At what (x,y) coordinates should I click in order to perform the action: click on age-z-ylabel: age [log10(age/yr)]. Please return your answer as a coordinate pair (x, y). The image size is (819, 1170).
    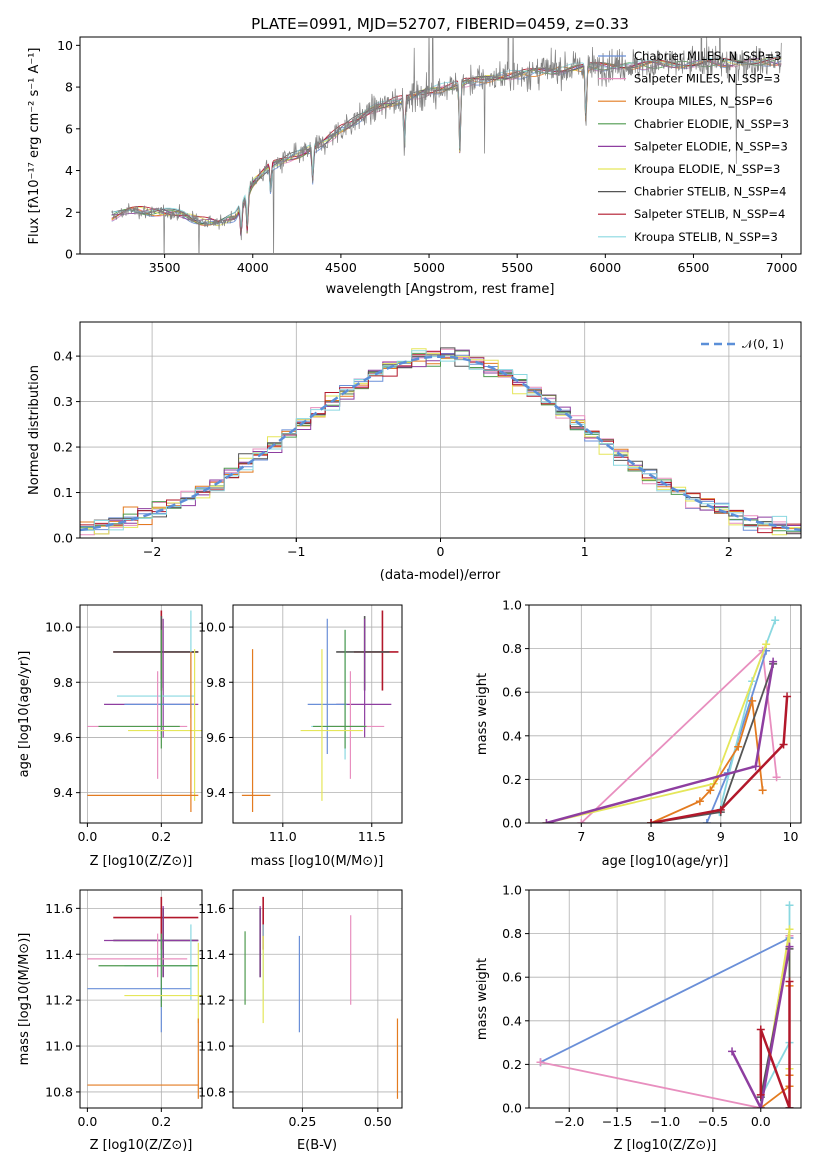
    Looking at the image, I should click on (24, 714).